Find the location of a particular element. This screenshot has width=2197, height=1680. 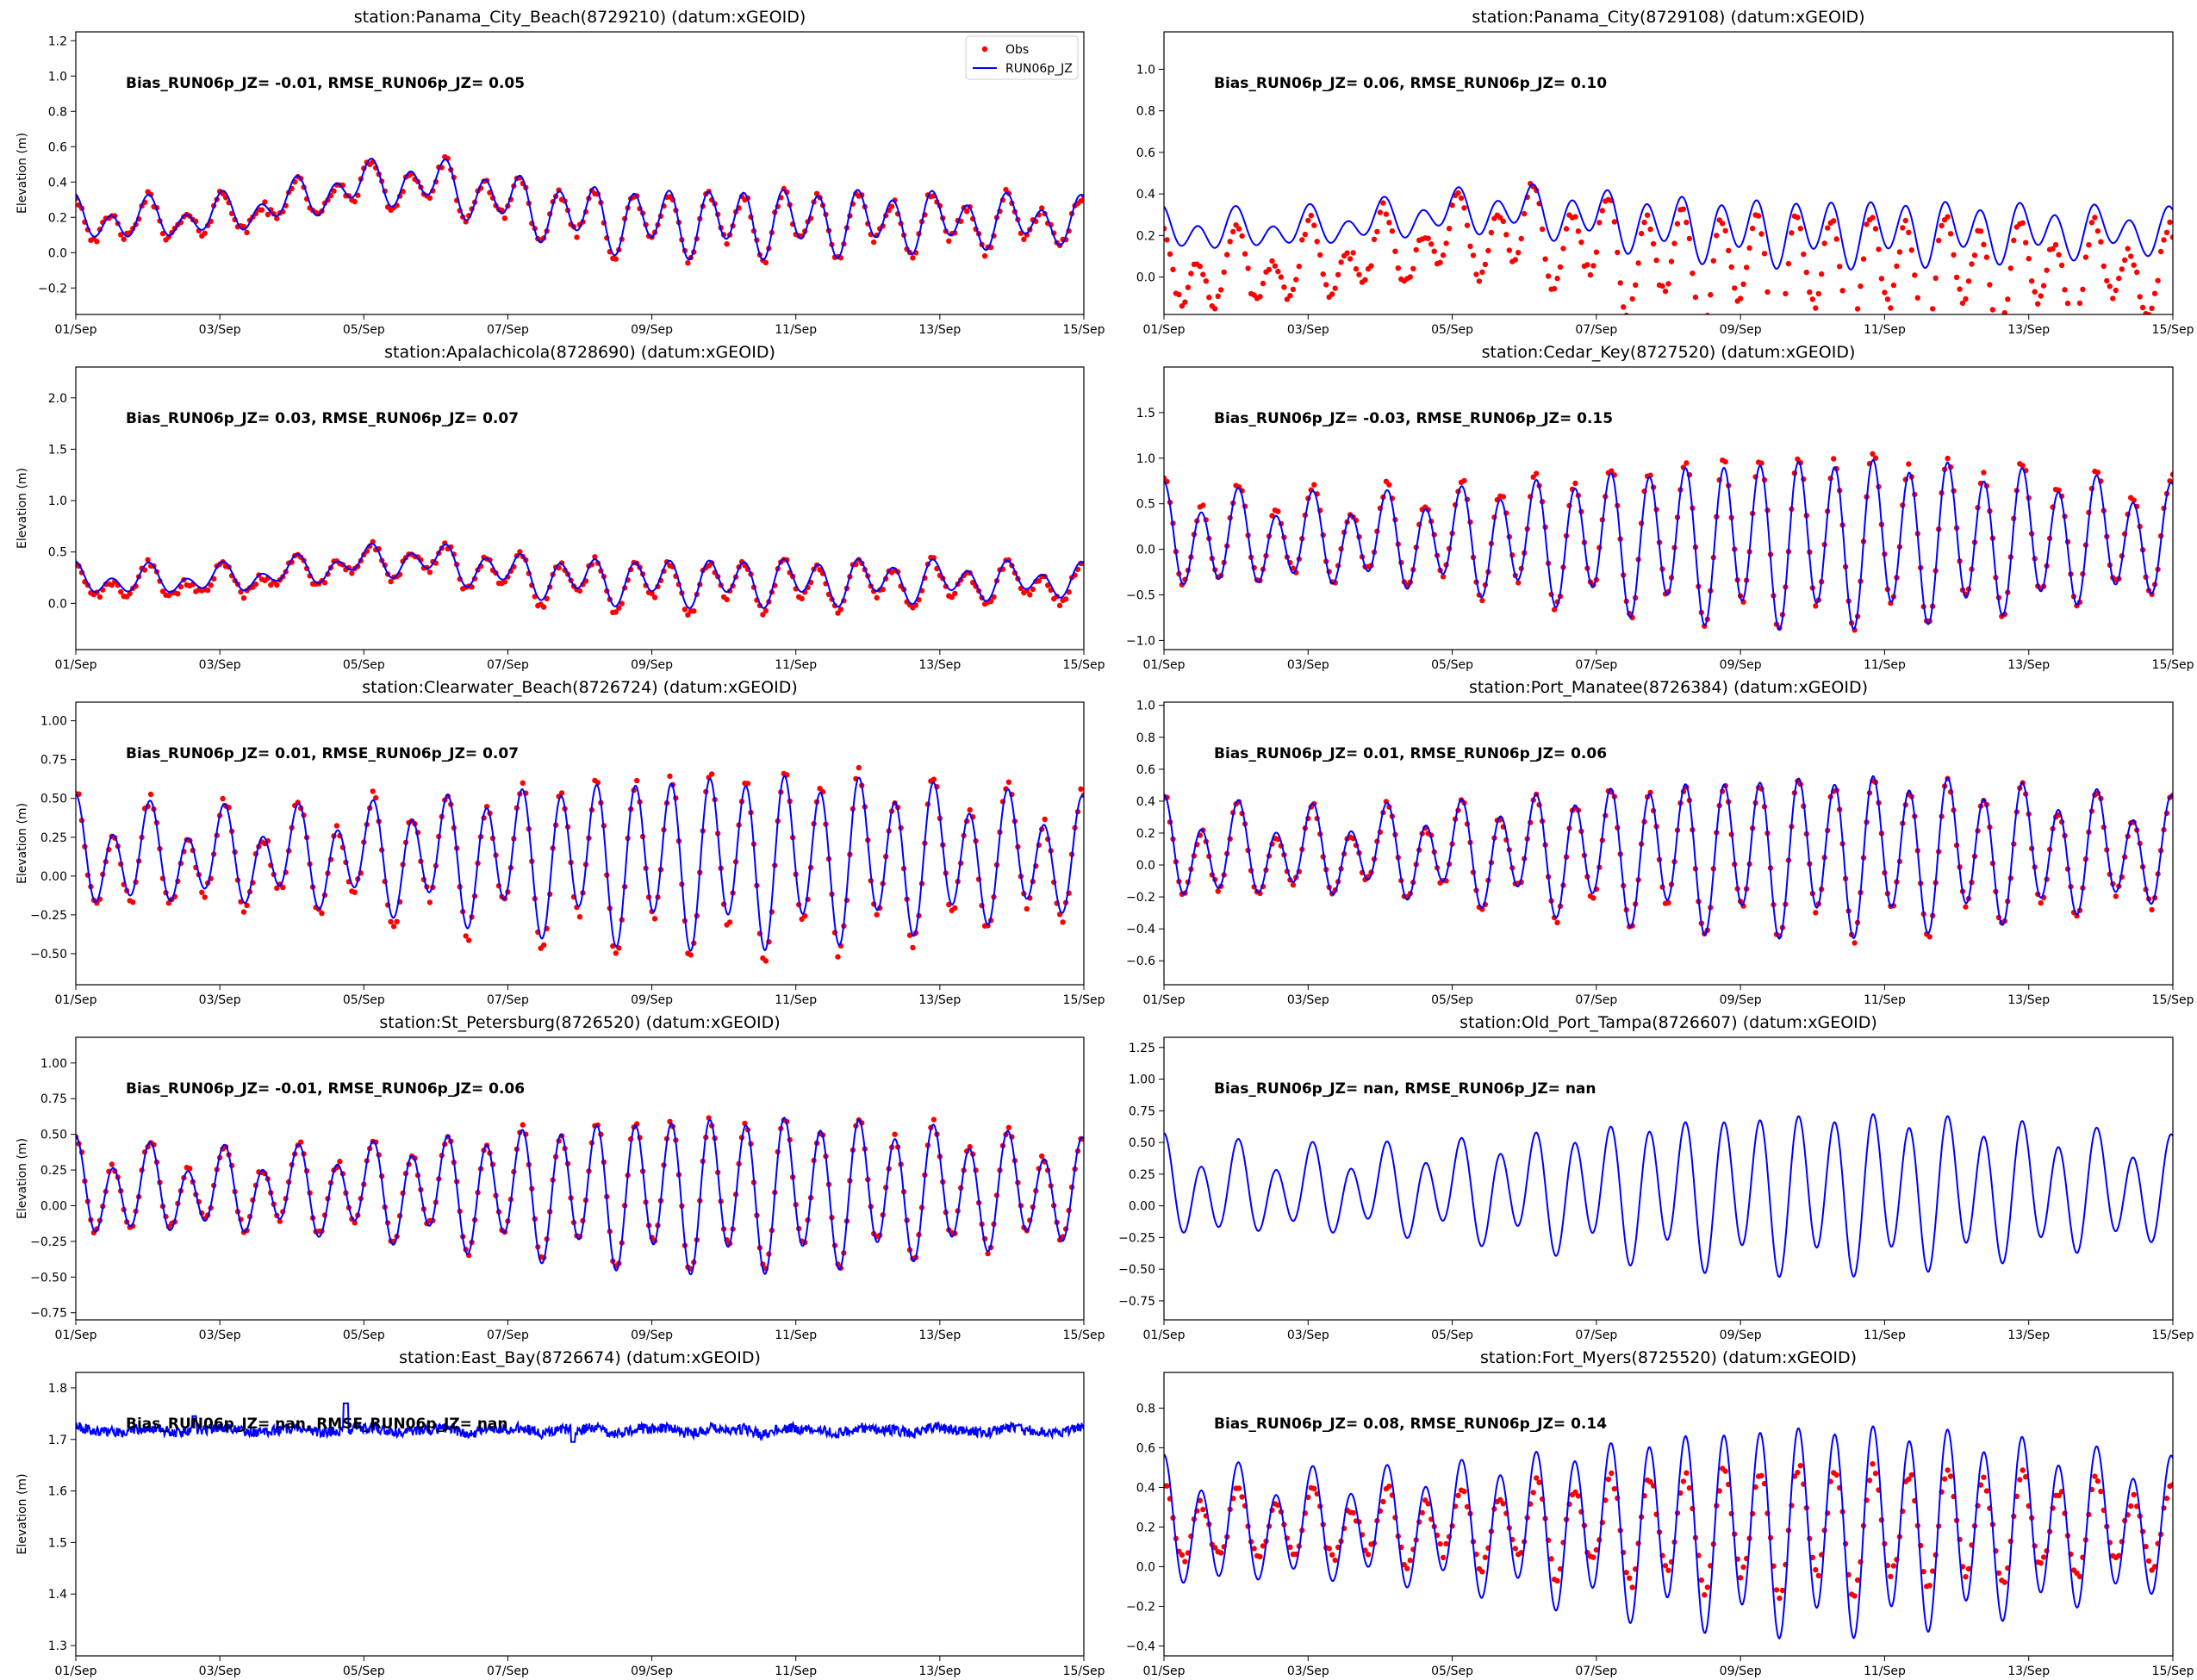

x-tick-label: 01/Sep is located at coordinates (1164, 1335).